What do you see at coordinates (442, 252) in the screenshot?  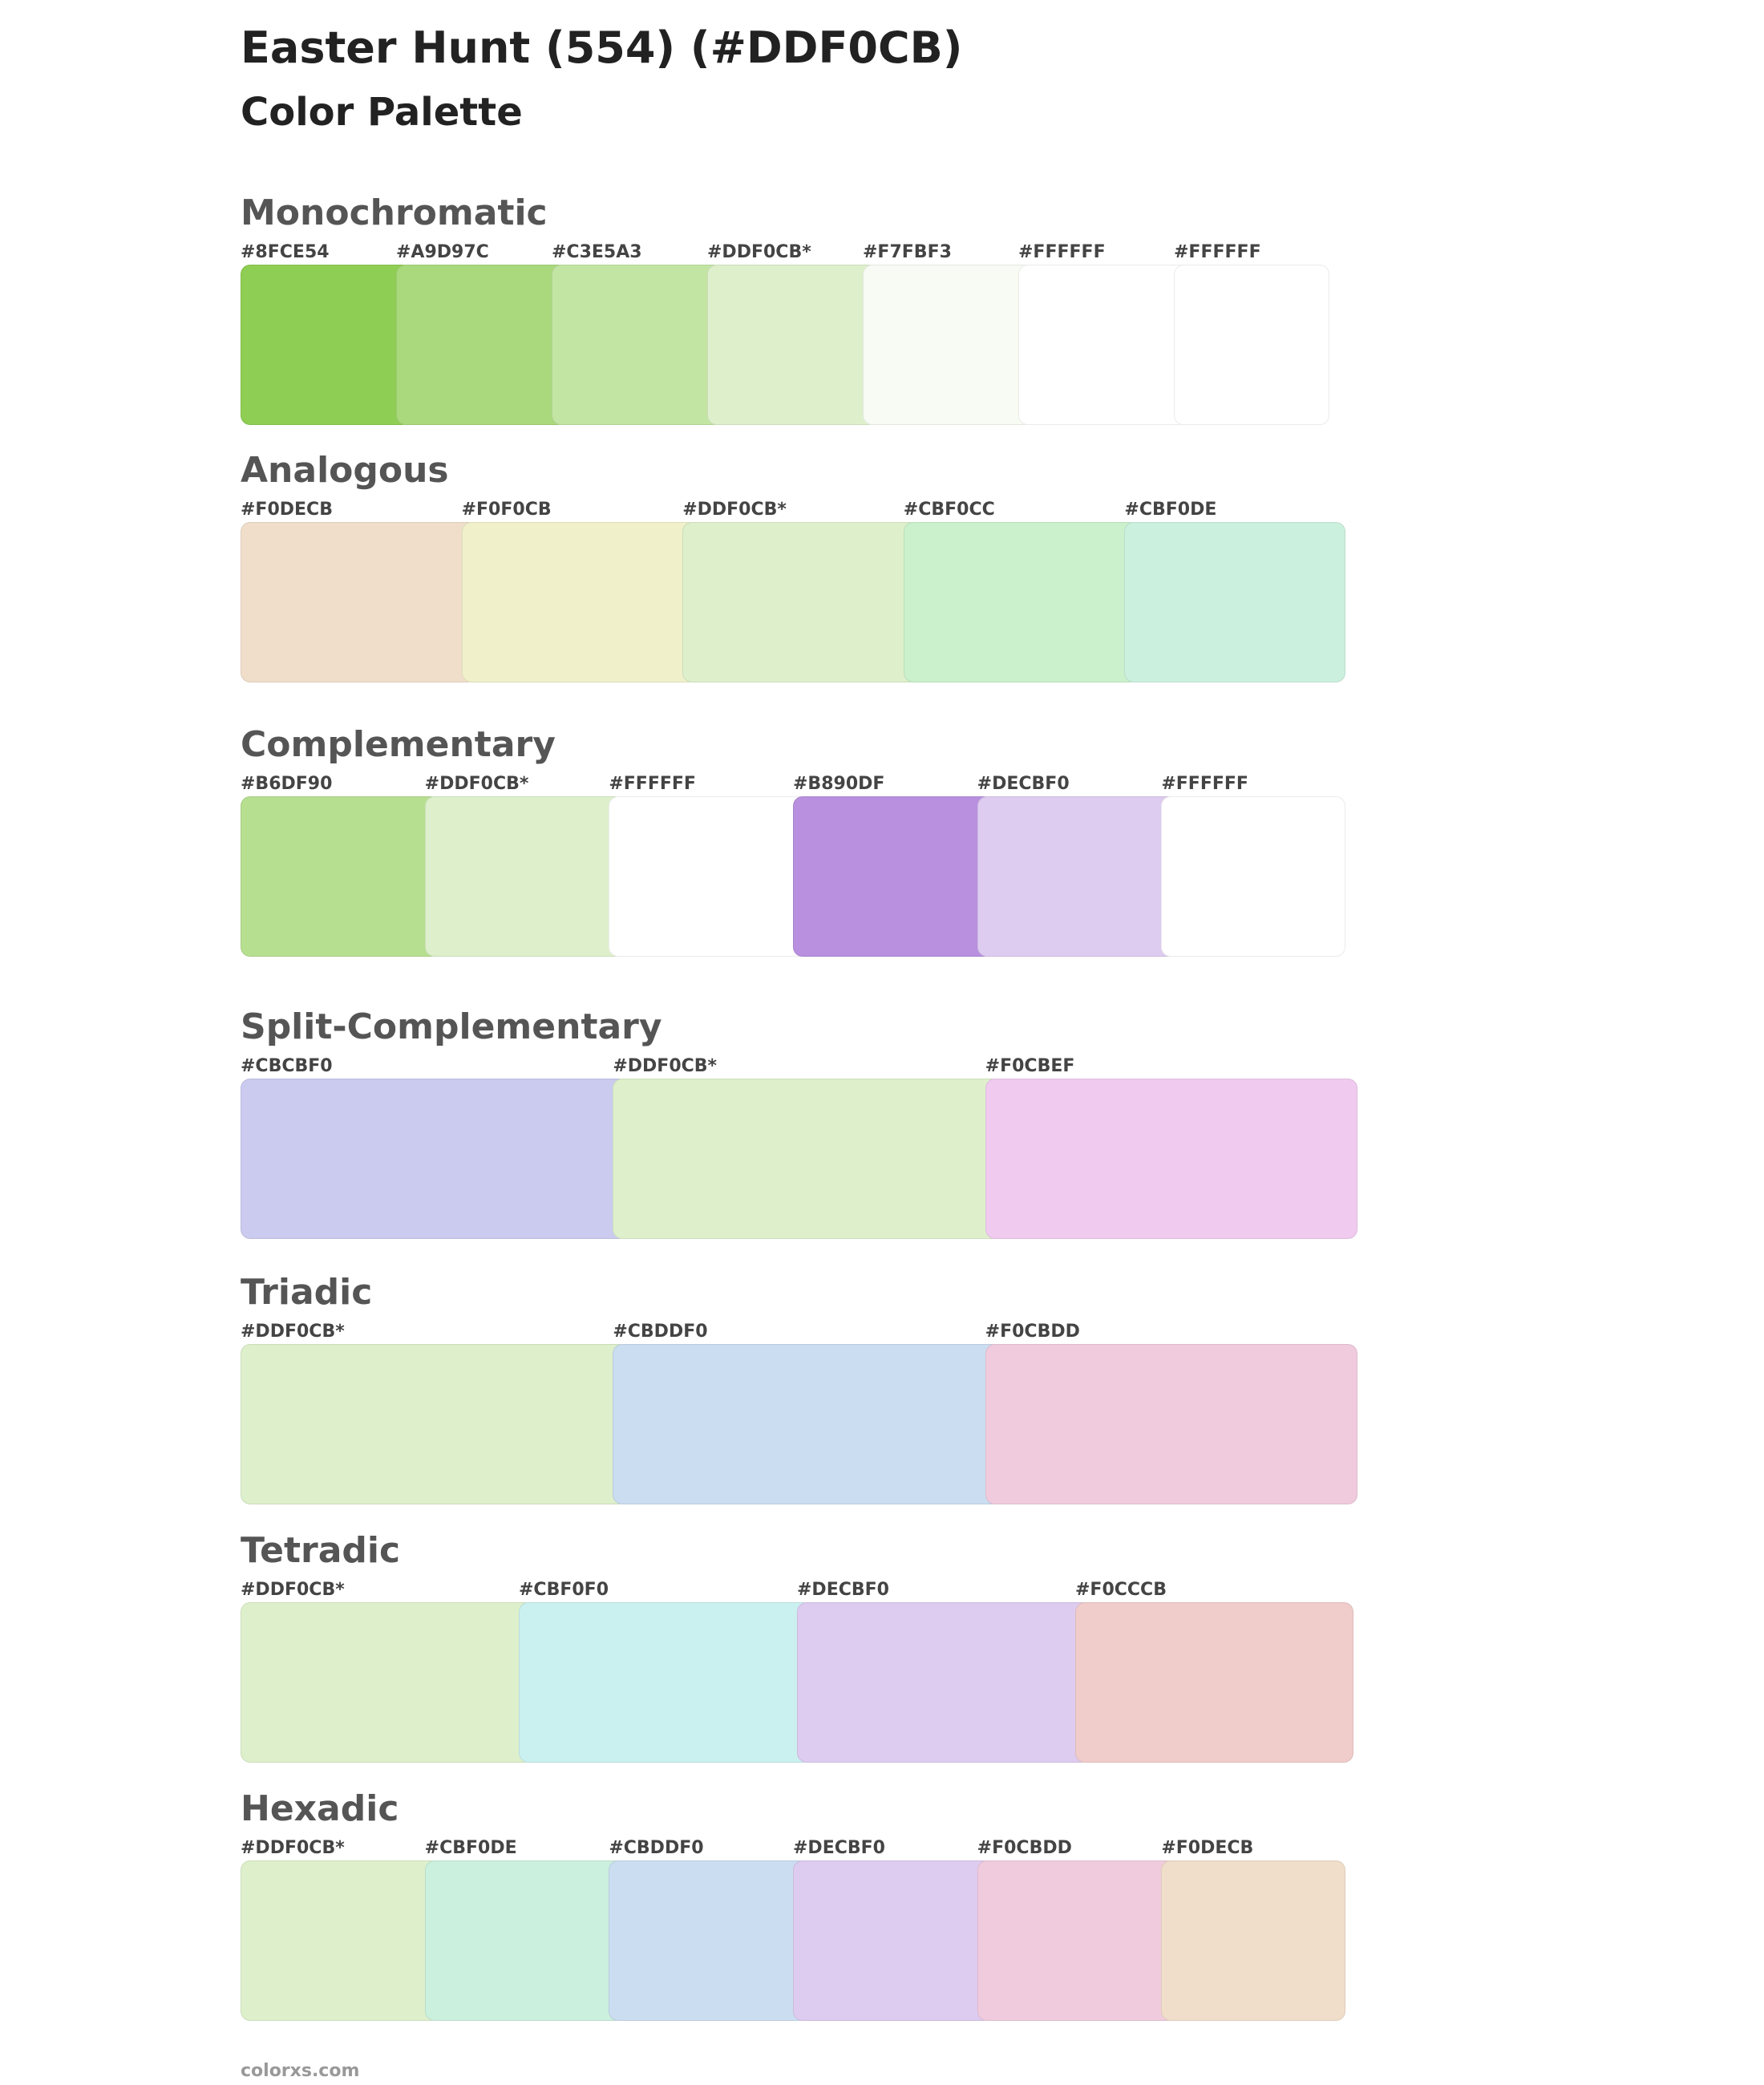 I see `swatch-label: #A9D97C` at bounding box center [442, 252].